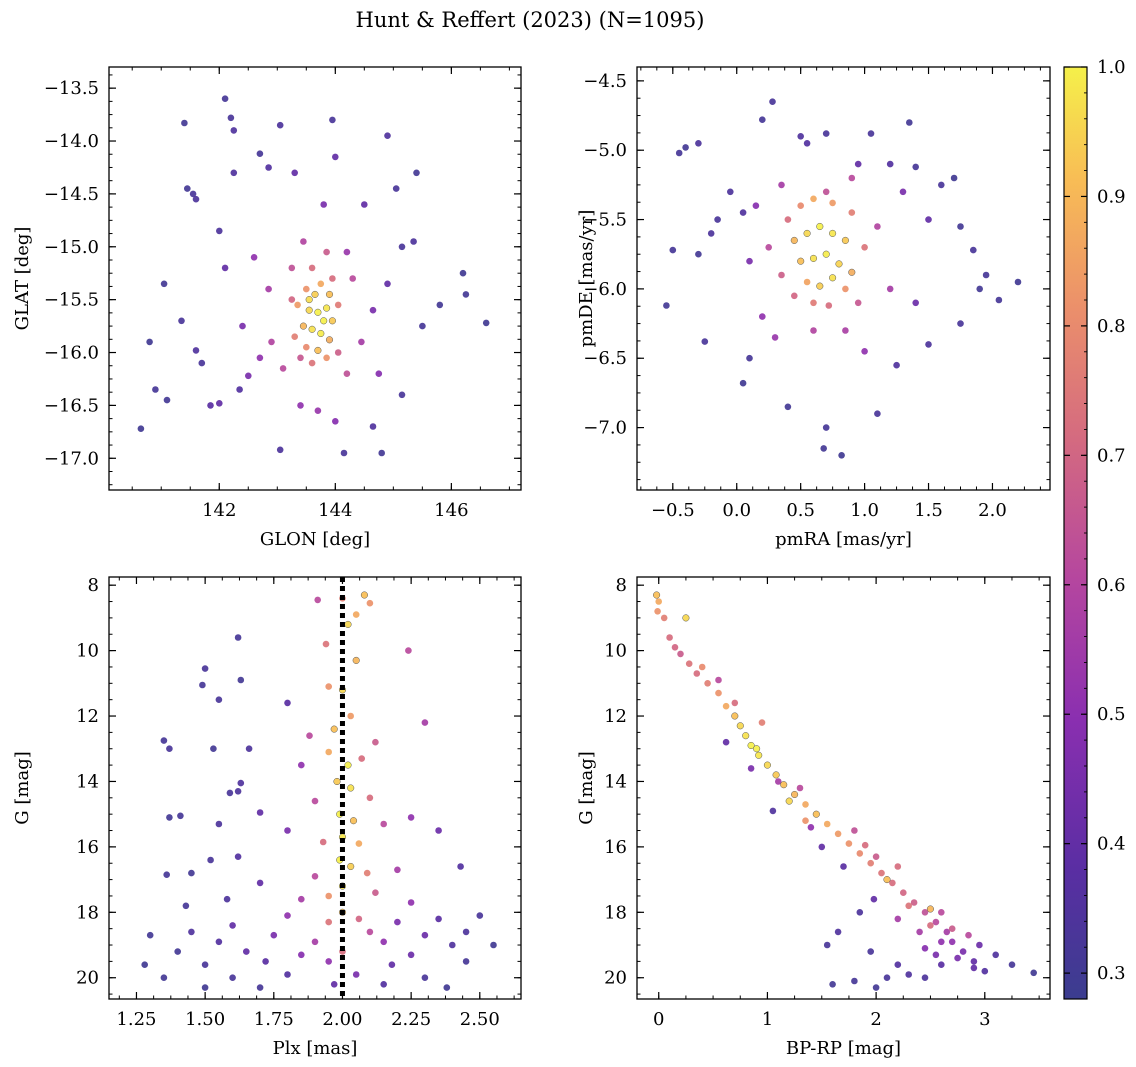 Image resolution: width=1136 pixels, height=1067 pixels. What do you see at coordinates (71, 300) in the screenshot?
I see `y-tick-label: −15.5` at bounding box center [71, 300].